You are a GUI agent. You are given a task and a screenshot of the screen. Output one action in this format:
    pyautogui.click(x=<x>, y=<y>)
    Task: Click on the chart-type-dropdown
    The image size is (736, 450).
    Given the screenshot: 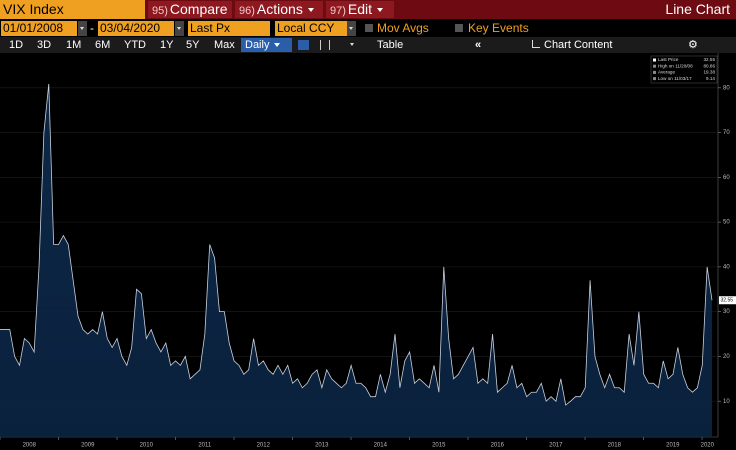 What is the action you would take?
    pyautogui.click(x=352, y=44)
    